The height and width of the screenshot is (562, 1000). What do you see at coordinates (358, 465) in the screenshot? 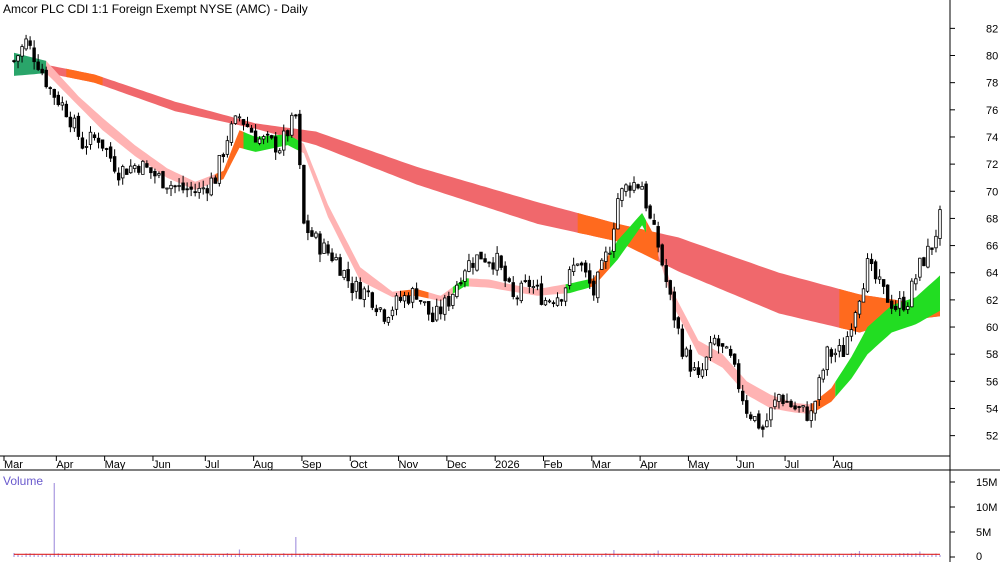
I see `x-tick-label: Oct` at bounding box center [358, 465].